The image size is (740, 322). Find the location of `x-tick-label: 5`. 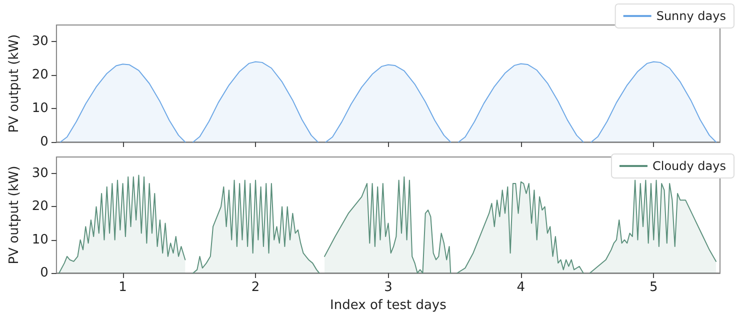

x-tick-label: 5 is located at coordinates (654, 287).